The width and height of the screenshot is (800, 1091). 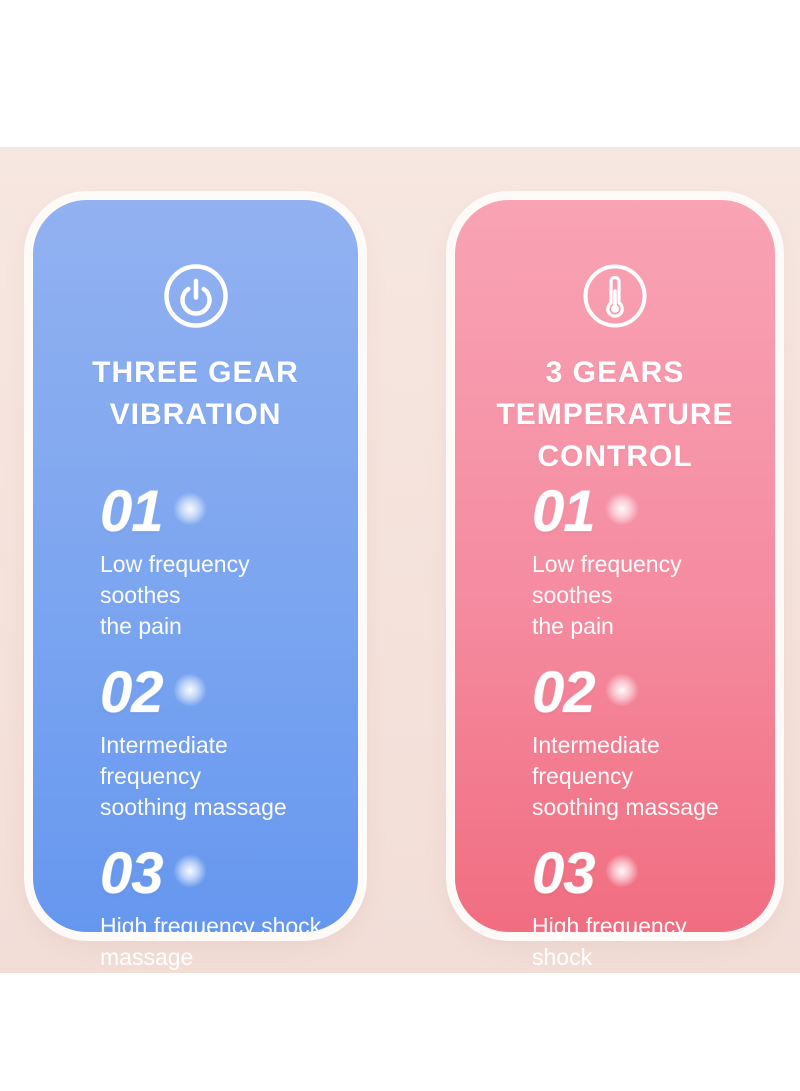 I want to click on title-line: 3 GEARS, so click(x=615, y=372).